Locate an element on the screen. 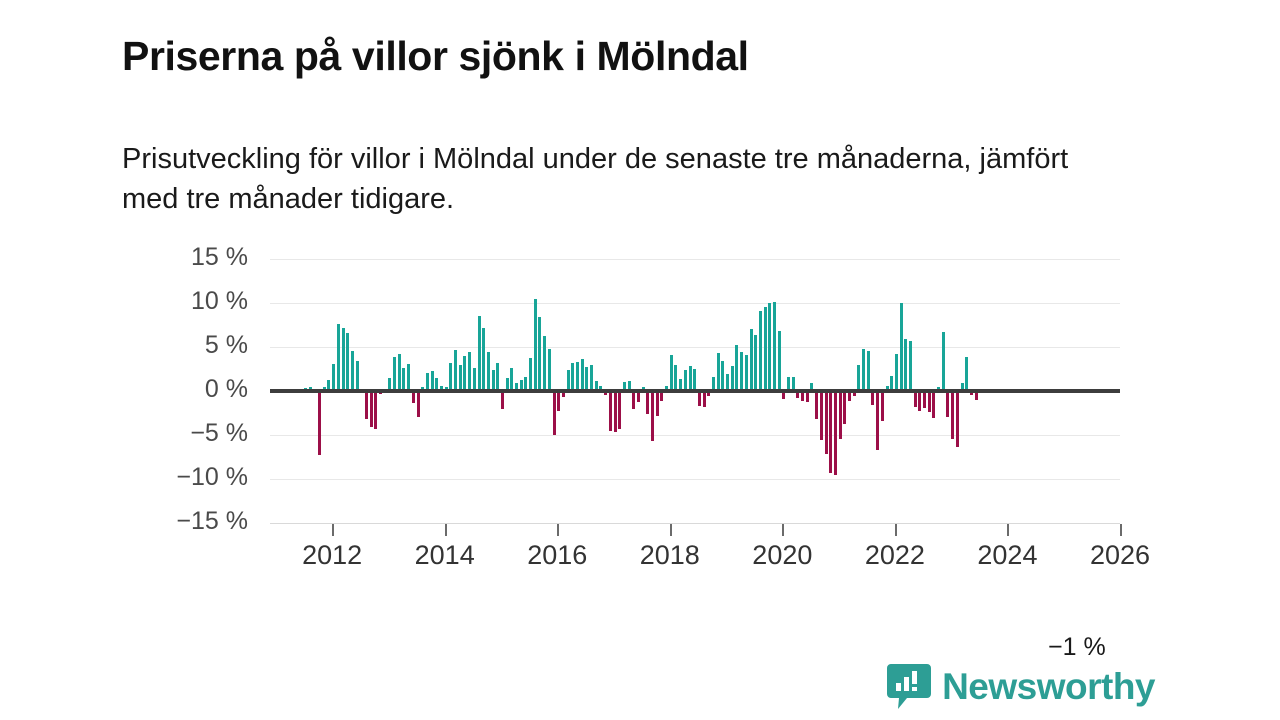 Image resolution: width=1280 pixels, height=720 pixels. bar-chart-speech-bubble-icon is located at coordinates (909, 686).